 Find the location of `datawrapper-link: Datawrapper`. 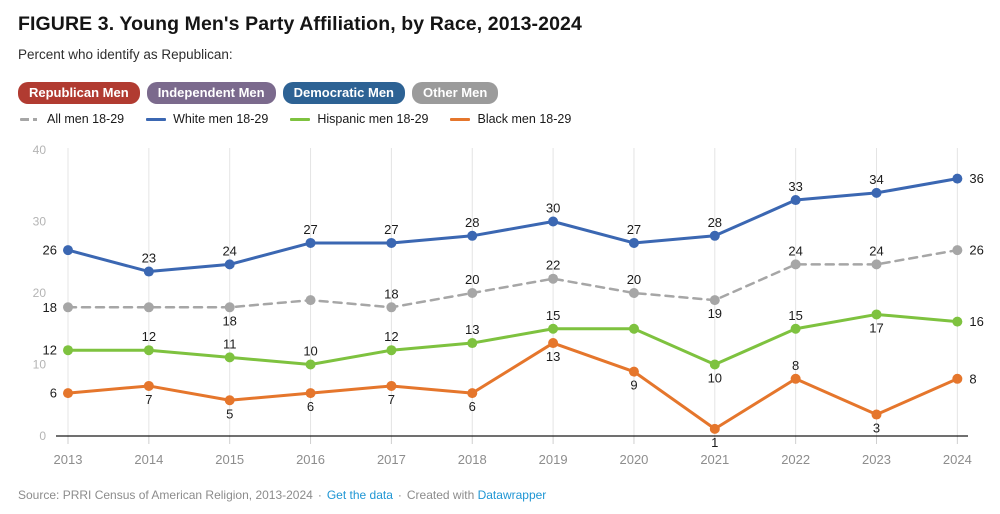

datawrapper-link: Datawrapper is located at coordinates (512, 495).